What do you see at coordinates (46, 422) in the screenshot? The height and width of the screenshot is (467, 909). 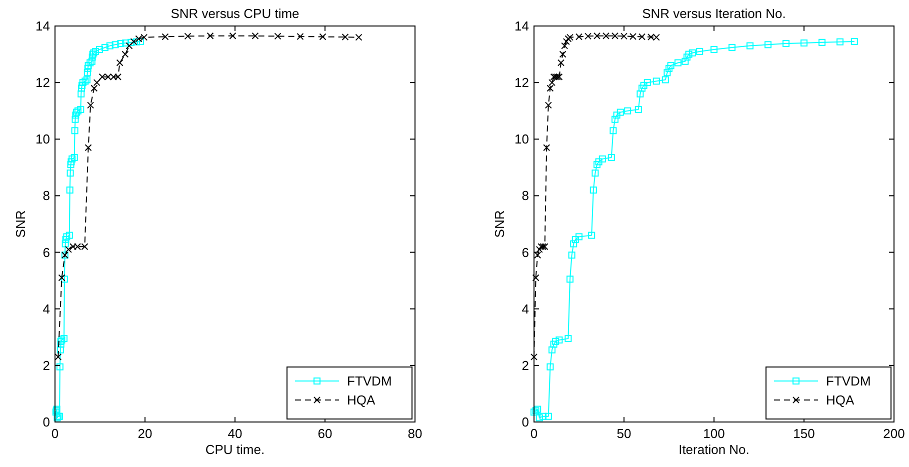 I see `y-tick-label: 0` at bounding box center [46, 422].